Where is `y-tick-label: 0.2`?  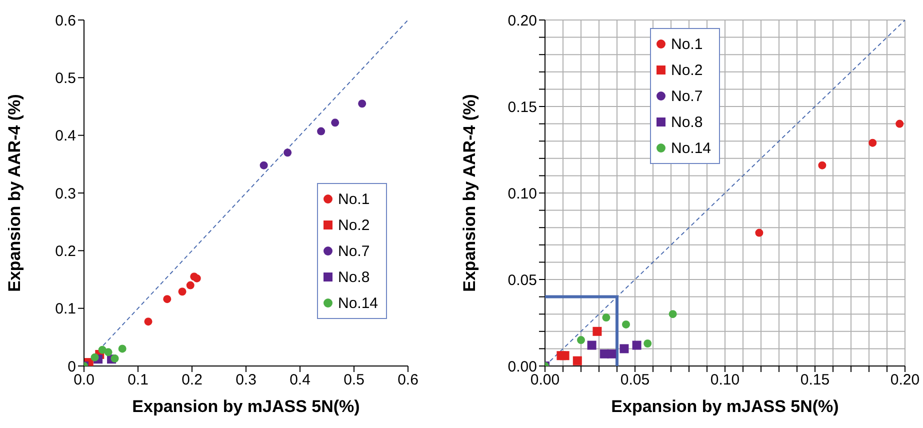
y-tick-label: 0.2 is located at coordinates (65, 251).